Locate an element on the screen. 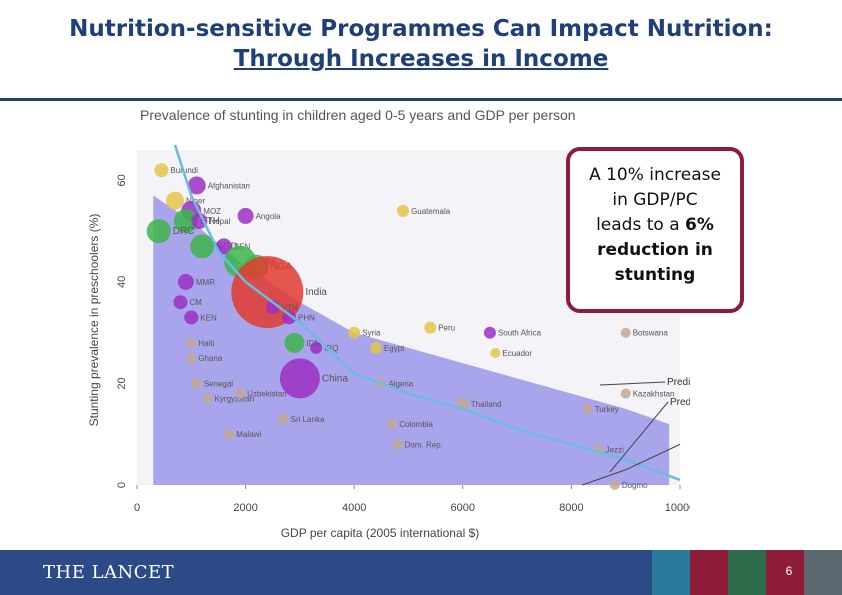 The height and width of the screenshot is (595, 842). footer-navy-block is located at coordinates (326, 572).